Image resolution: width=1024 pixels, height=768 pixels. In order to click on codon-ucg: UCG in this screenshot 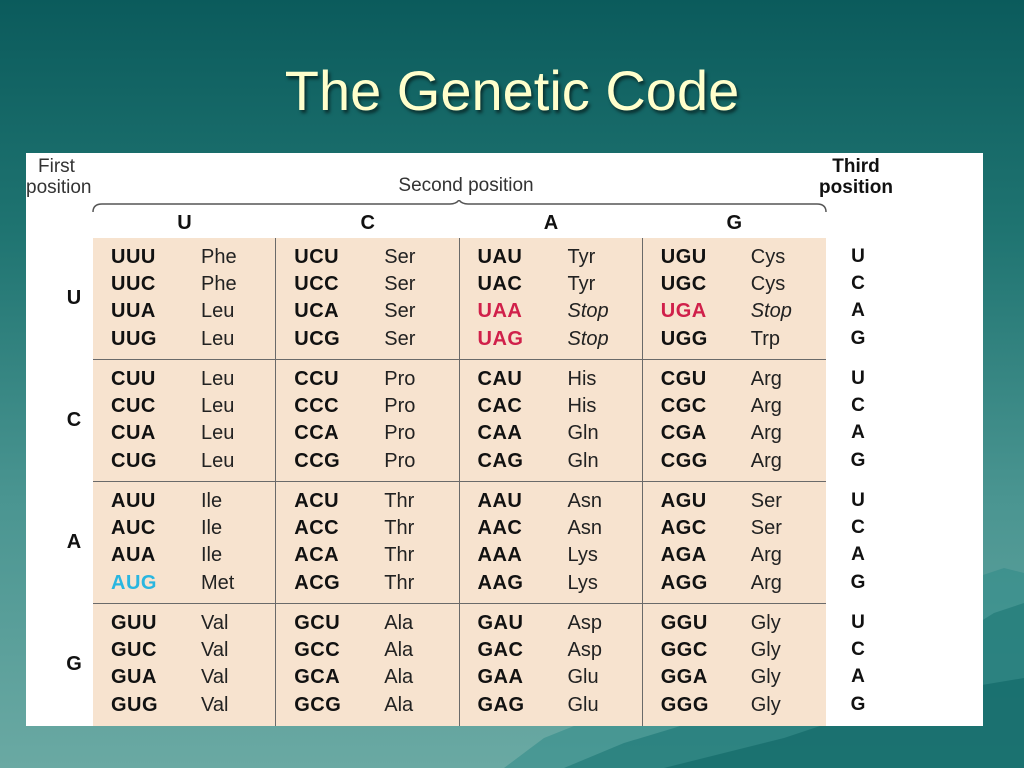, I will do `click(317, 338)`.